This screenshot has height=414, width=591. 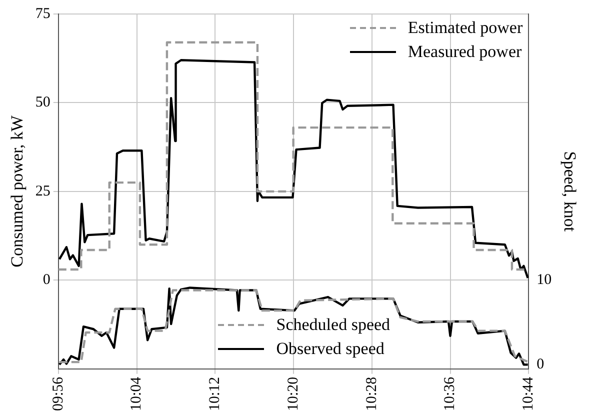 What do you see at coordinates (570, 191) in the screenshot?
I see `y2-axis-title: Speed, knot` at bounding box center [570, 191].